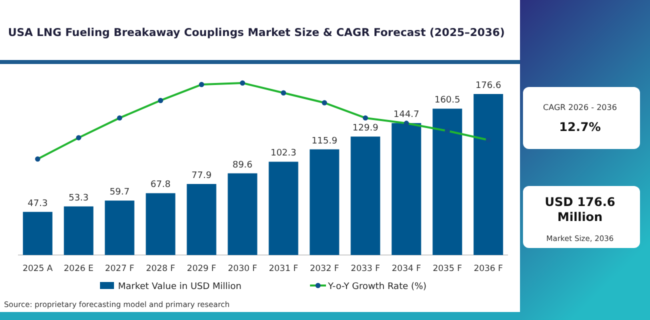 The image size is (650, 320). Describe the element at coordinates (365, 269) in the screenshot. I see `x-tick-label: 2033 F` at that location.